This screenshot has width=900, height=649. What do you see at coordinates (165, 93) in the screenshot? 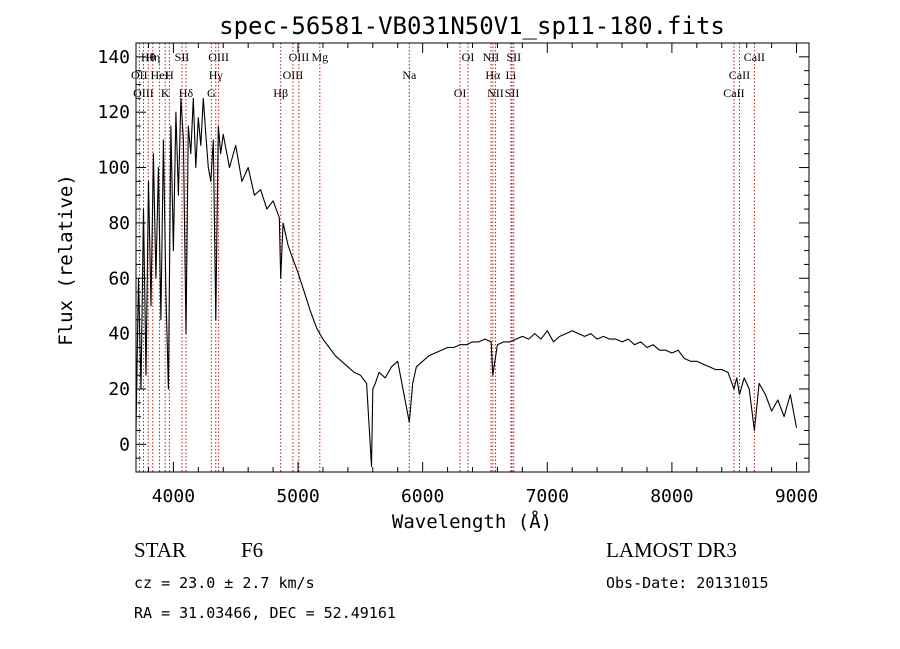
I see `spectral-line-label: K` at bounding box center [165, 93].